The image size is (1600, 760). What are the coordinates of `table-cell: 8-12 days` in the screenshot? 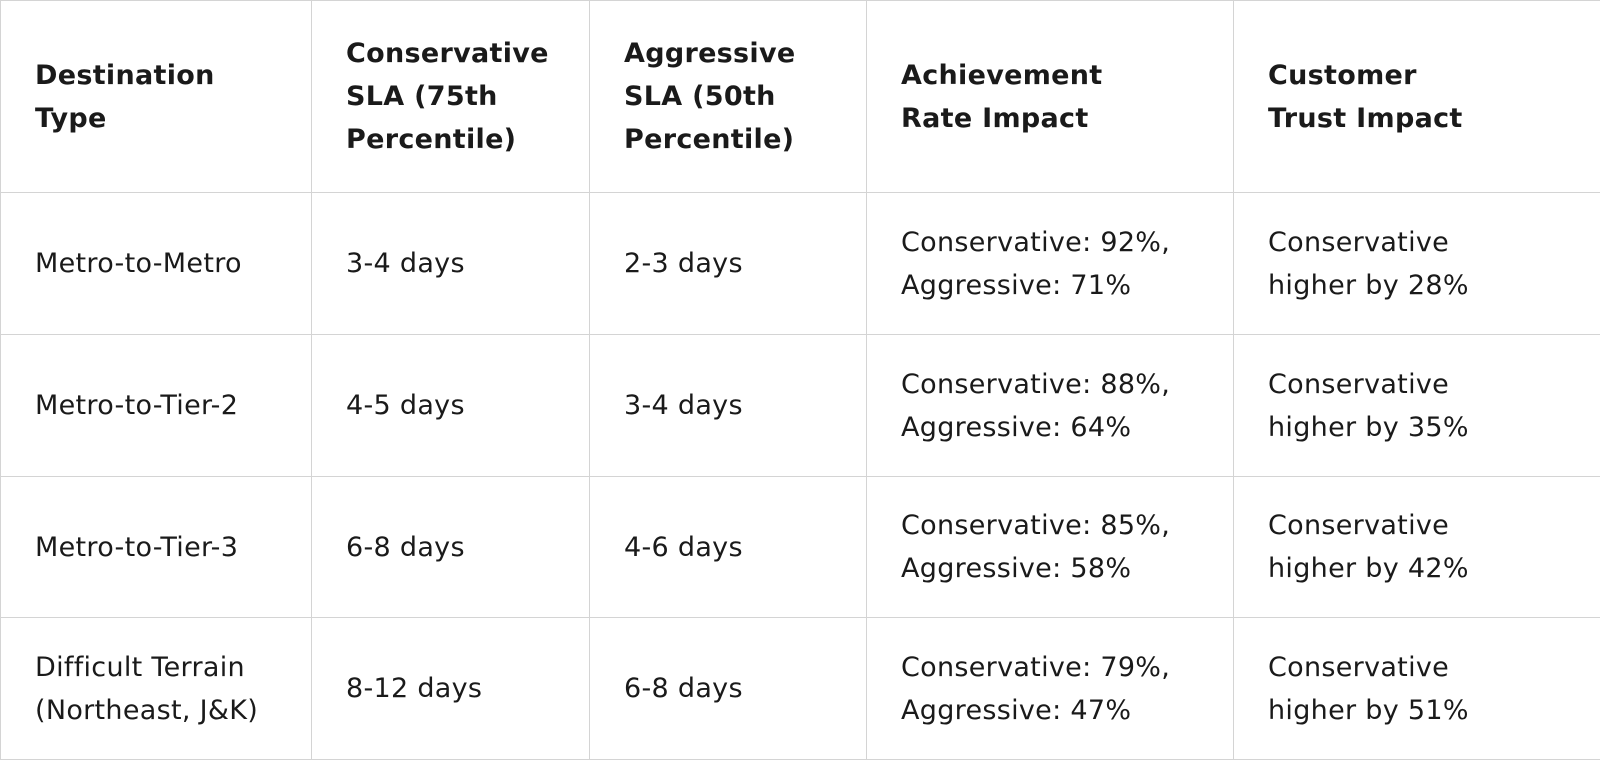 It's located at (451, 689).